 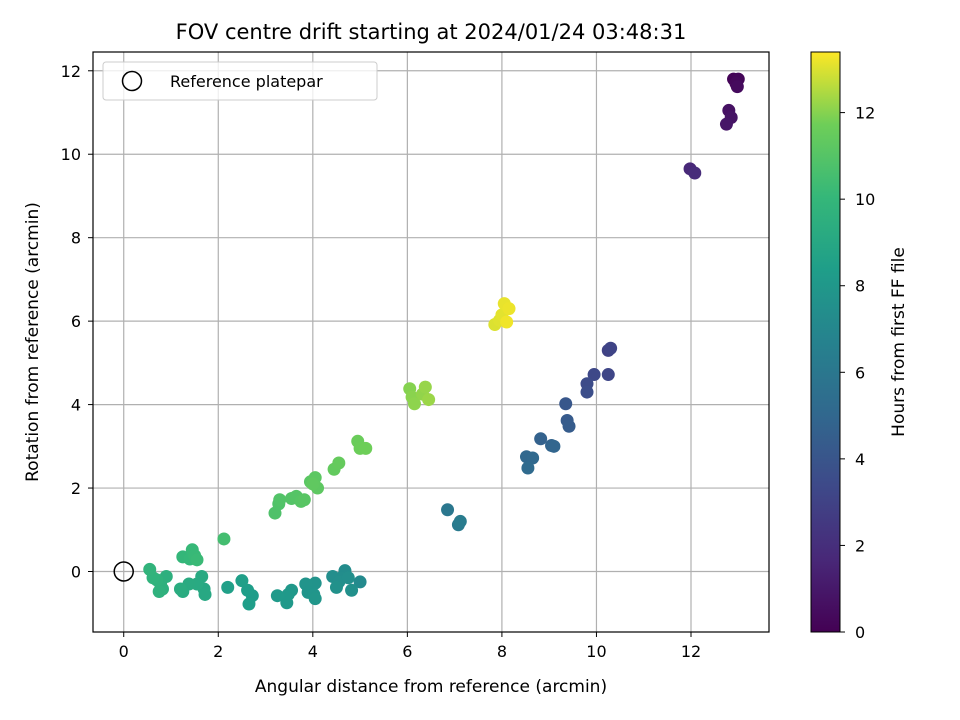 What do you see at coordinates (407, 651) in the screenshot?
I see `x-tick-label: 6` at bounding box center [407, 651].